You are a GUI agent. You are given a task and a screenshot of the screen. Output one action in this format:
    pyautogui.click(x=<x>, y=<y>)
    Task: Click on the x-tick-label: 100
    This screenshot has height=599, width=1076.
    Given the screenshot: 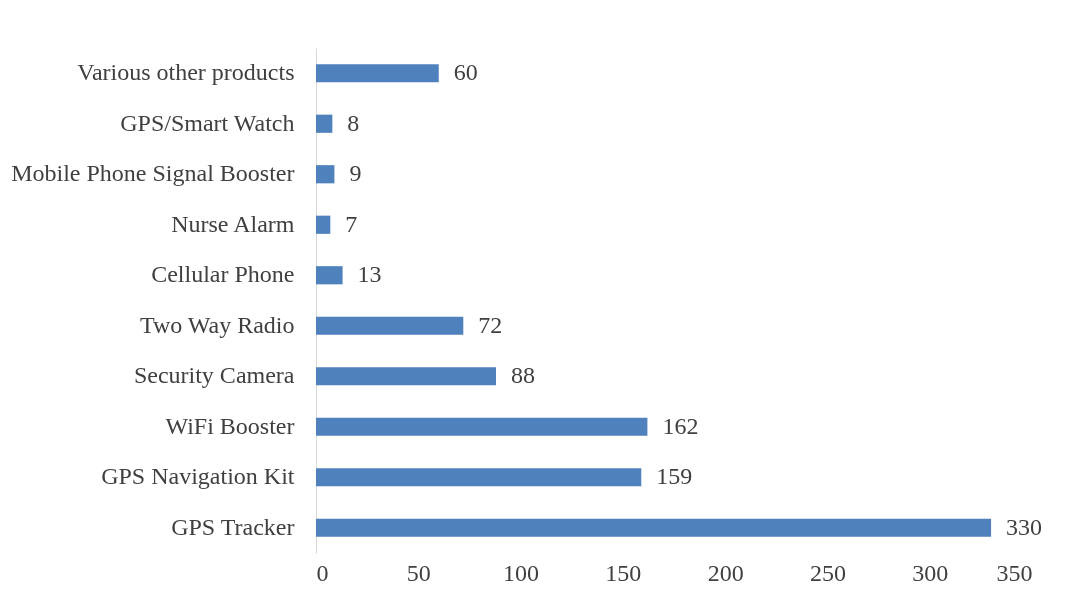 What is the action you would take?
    pyautogui.click(x=521, y=572)
    